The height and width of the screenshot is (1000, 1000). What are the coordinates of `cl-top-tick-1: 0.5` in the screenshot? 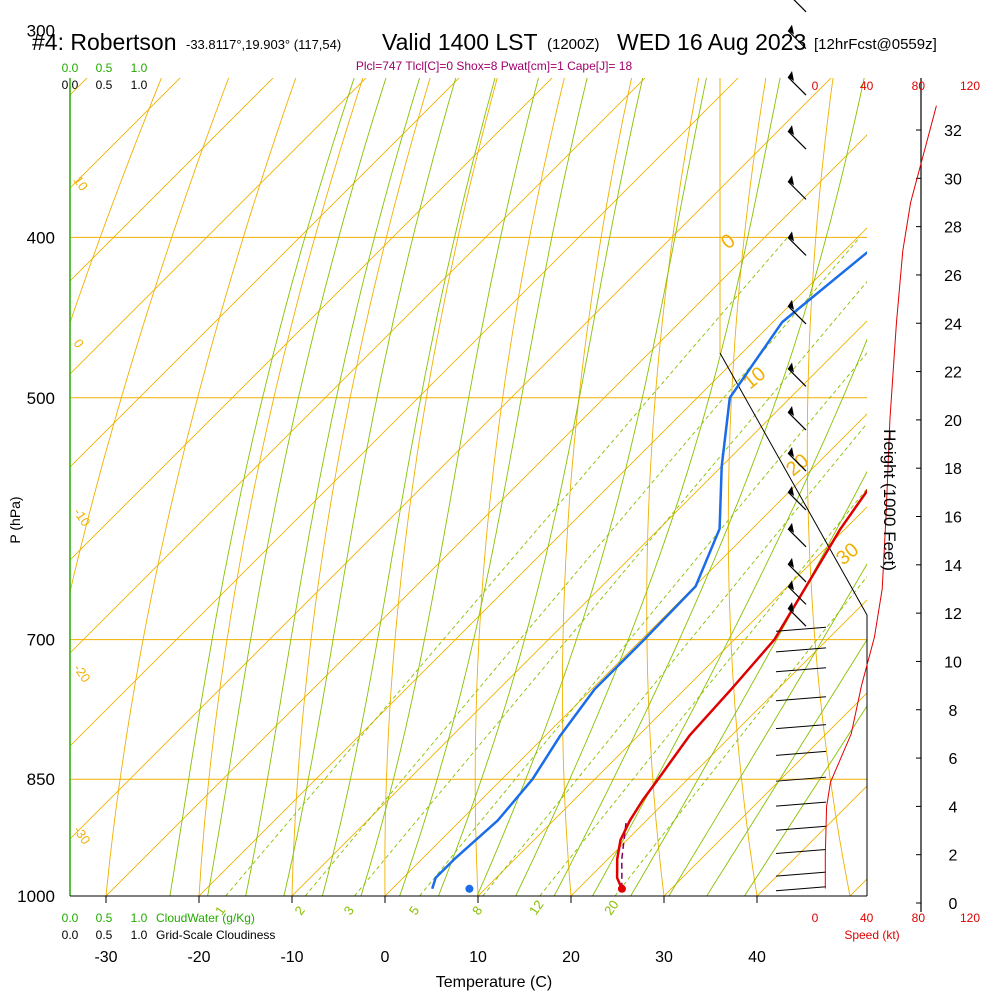 It's located at (104, 85).